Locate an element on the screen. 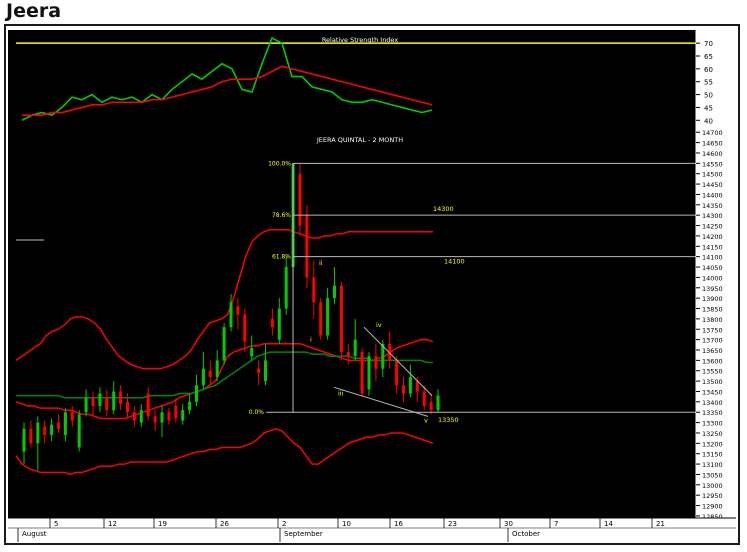 Image resolution: width=747 pixels, height=552 pixels. rsi-tick-label: 55 is located at coordinates (708, 83).